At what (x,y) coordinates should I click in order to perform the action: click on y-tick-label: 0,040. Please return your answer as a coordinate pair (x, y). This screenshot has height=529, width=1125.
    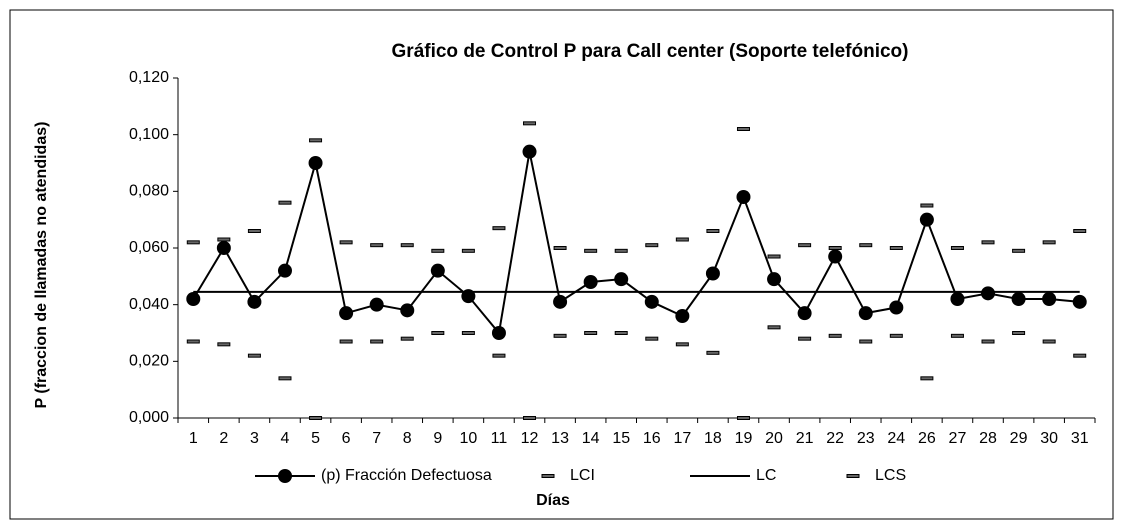
    Looking at the image, I should click on (149, 304).